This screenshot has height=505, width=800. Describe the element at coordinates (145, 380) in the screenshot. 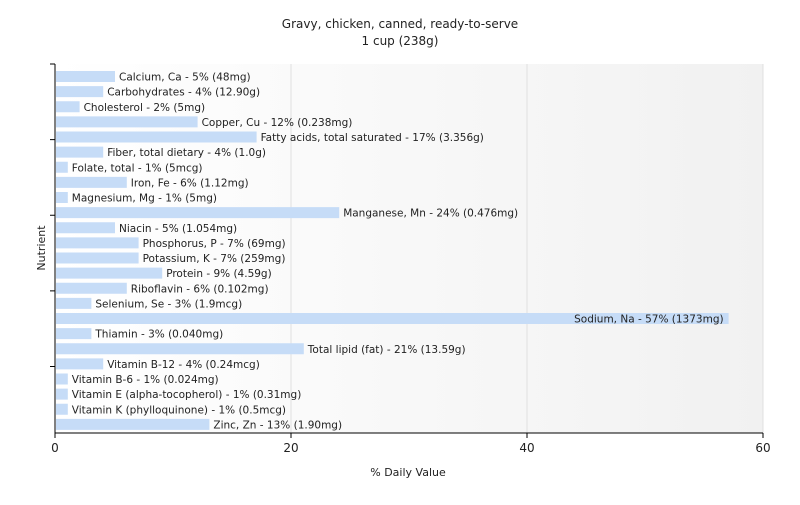

I see `bar-label: Vitamin B-6 - 1% (0.024mg)` at that location.